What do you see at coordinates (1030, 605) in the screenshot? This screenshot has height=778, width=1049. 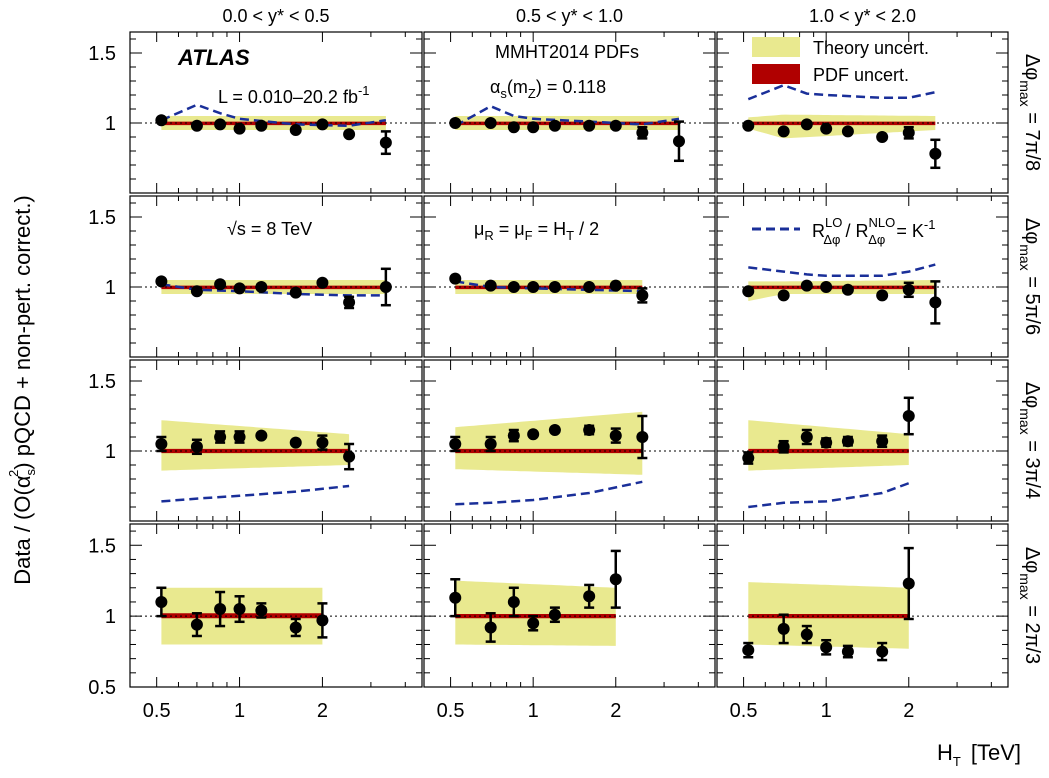 I see `row-label: Δφmax = 2π/3` at bounding box center [1030, 605].